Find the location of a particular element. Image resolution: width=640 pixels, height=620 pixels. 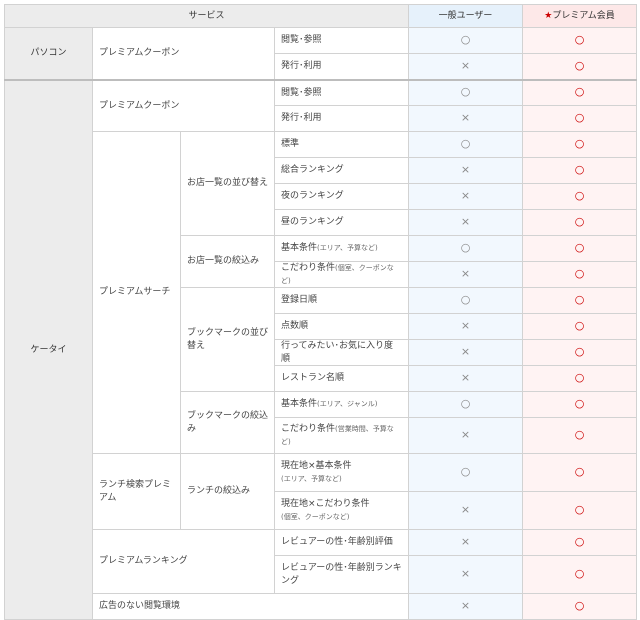

table-row: パソコン プレミアムクーポン 閲覧･参照 ○ ○ is located at coordinates (321, 53).